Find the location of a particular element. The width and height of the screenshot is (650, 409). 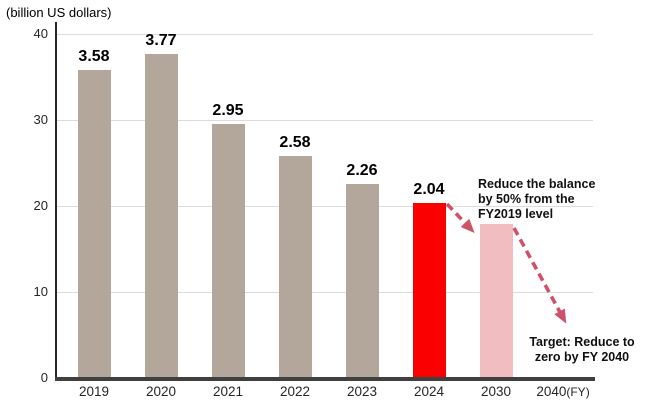

y-tick-label-0: 0 is located at coordinates (44, 377).